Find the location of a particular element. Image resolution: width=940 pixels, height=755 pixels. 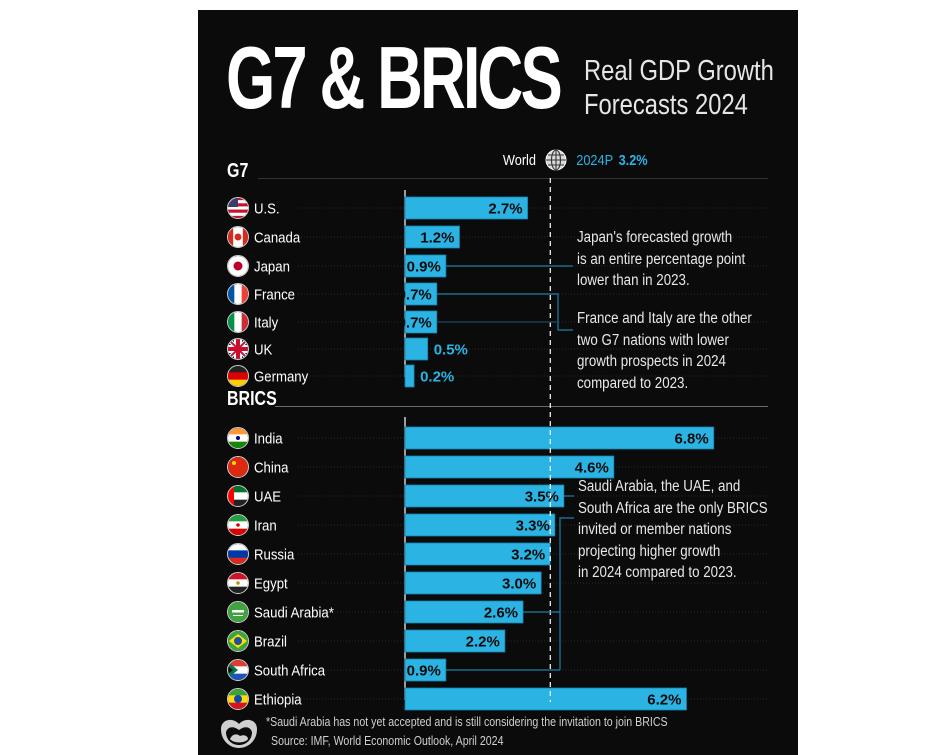

flag-canada-icon is located at coordinates (238, 237).